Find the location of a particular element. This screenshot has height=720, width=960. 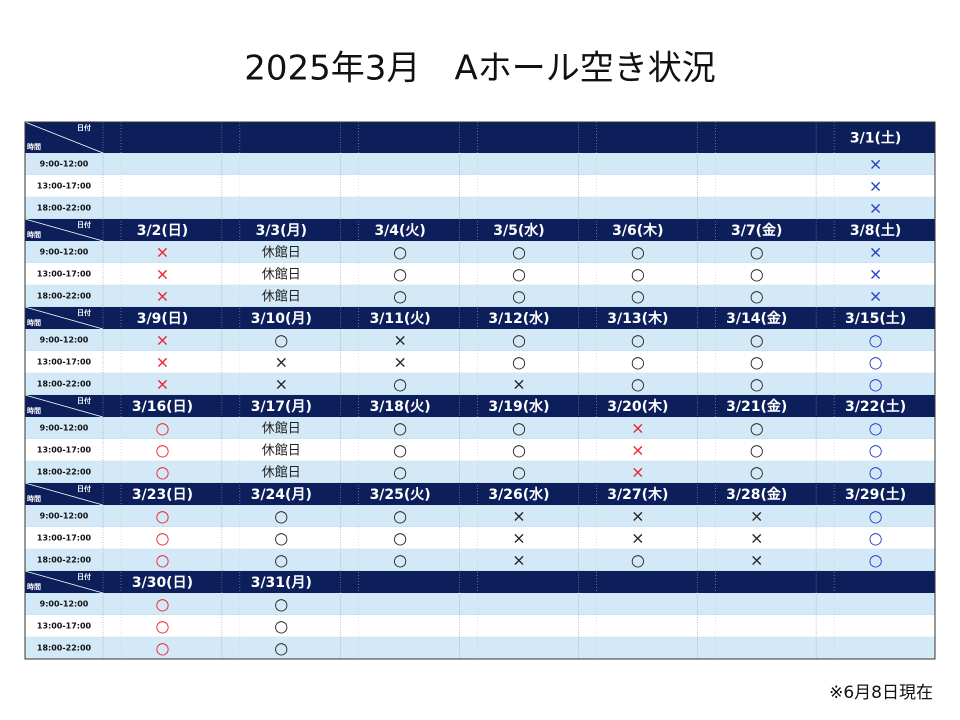

day-label: 3/13(木) is located at coordinates (637, 318).